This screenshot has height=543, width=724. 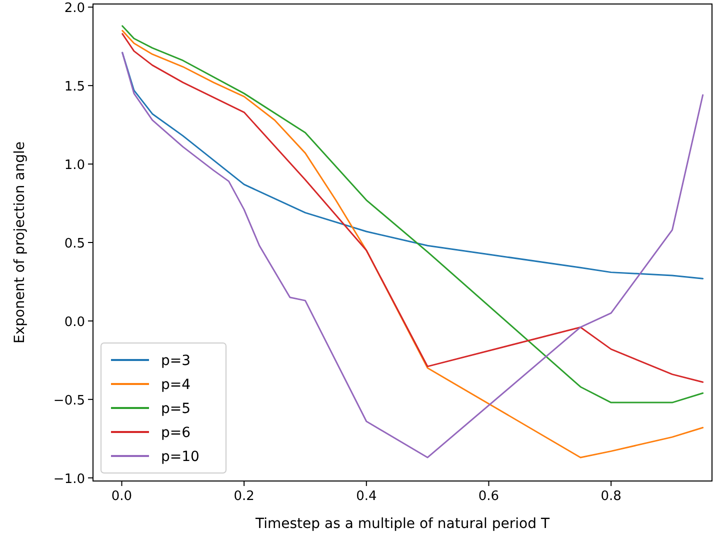 I want to click on y-tick-label: 1.0, so click(x=74, y=166).